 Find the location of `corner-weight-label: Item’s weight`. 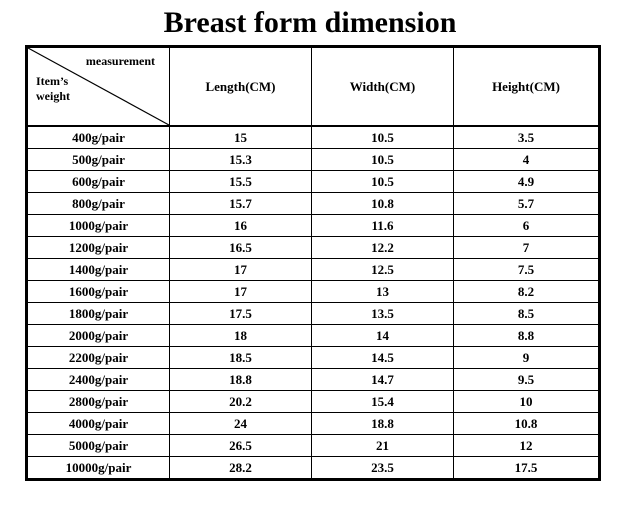

corner-weight-label: Item’s weight is located at coordinates (53, 89).